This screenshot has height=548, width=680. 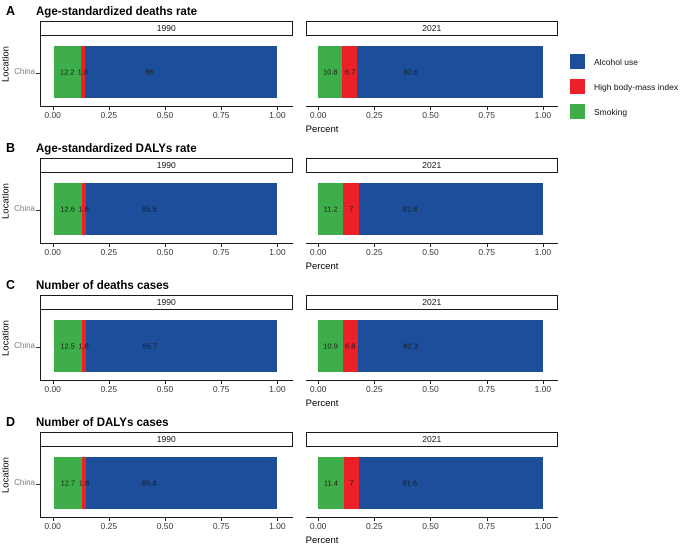 I want to click on x-tick-label: 0.25, so click(x=109, y=252).